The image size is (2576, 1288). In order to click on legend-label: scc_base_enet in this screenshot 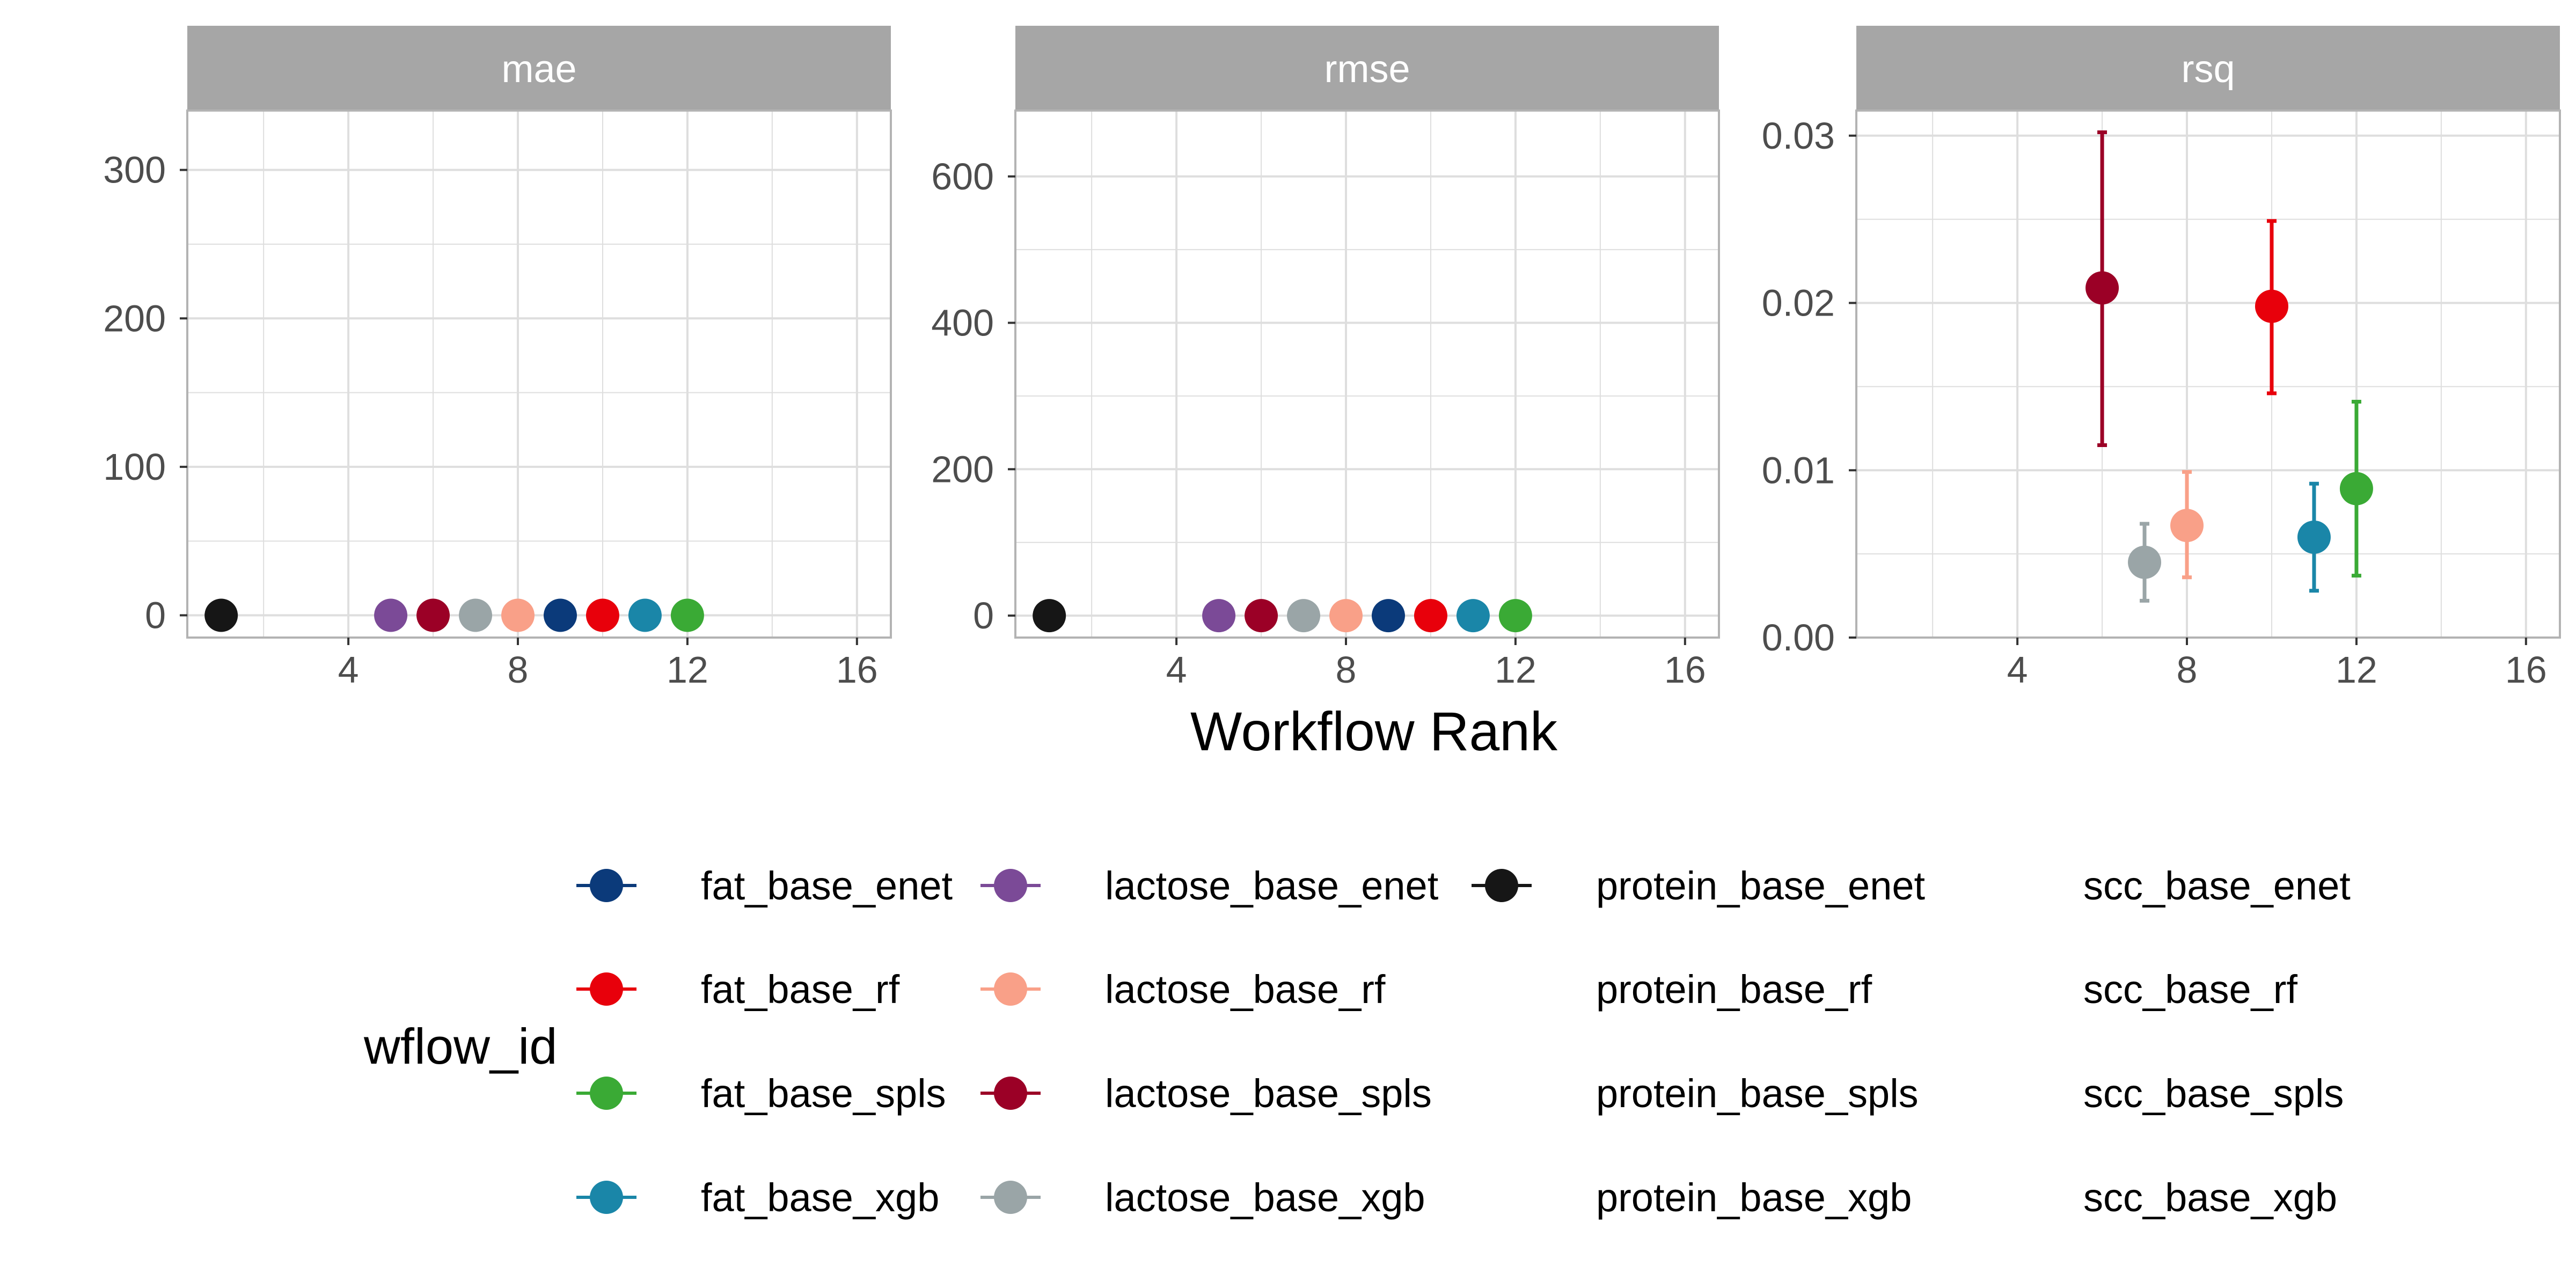, I will do `click(2217, 885)`.